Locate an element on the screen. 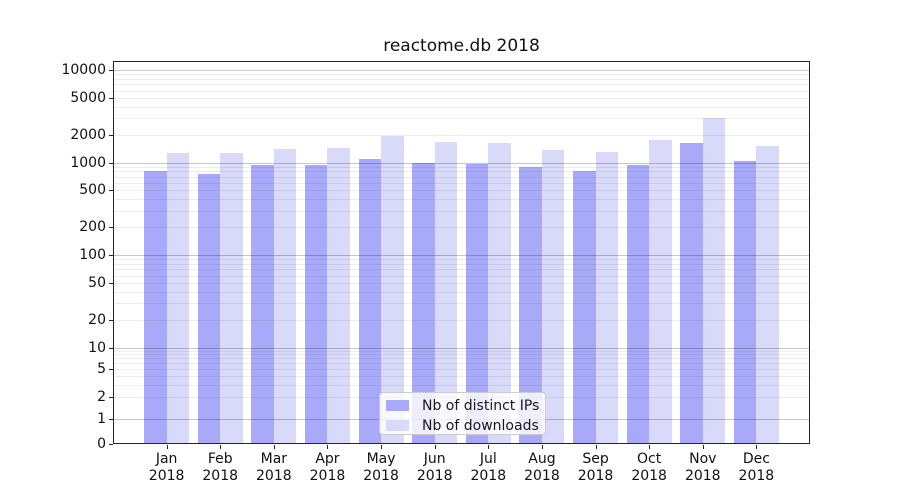 This screenshot has height=500, width=900. y-tick-label: 500 is located at coordinates (92, 190).